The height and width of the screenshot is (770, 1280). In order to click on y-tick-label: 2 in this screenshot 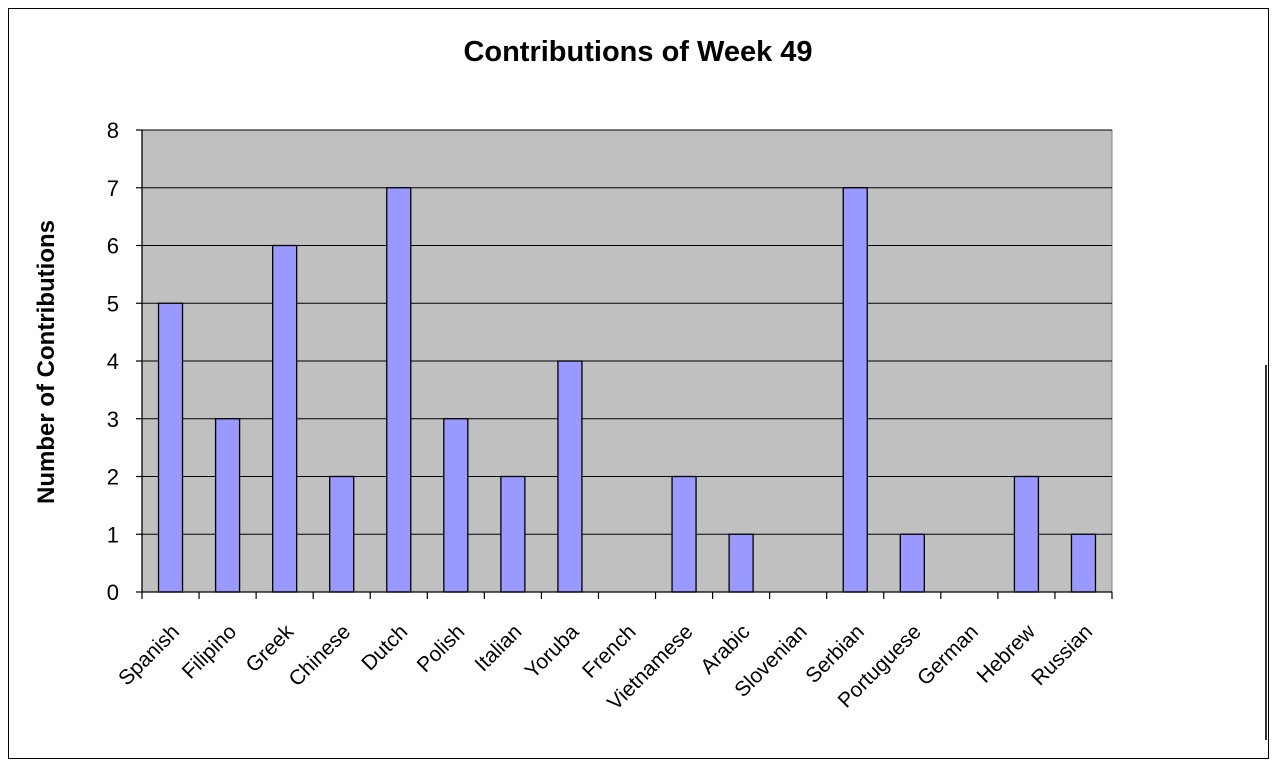, I will do `click(113, 477)`.